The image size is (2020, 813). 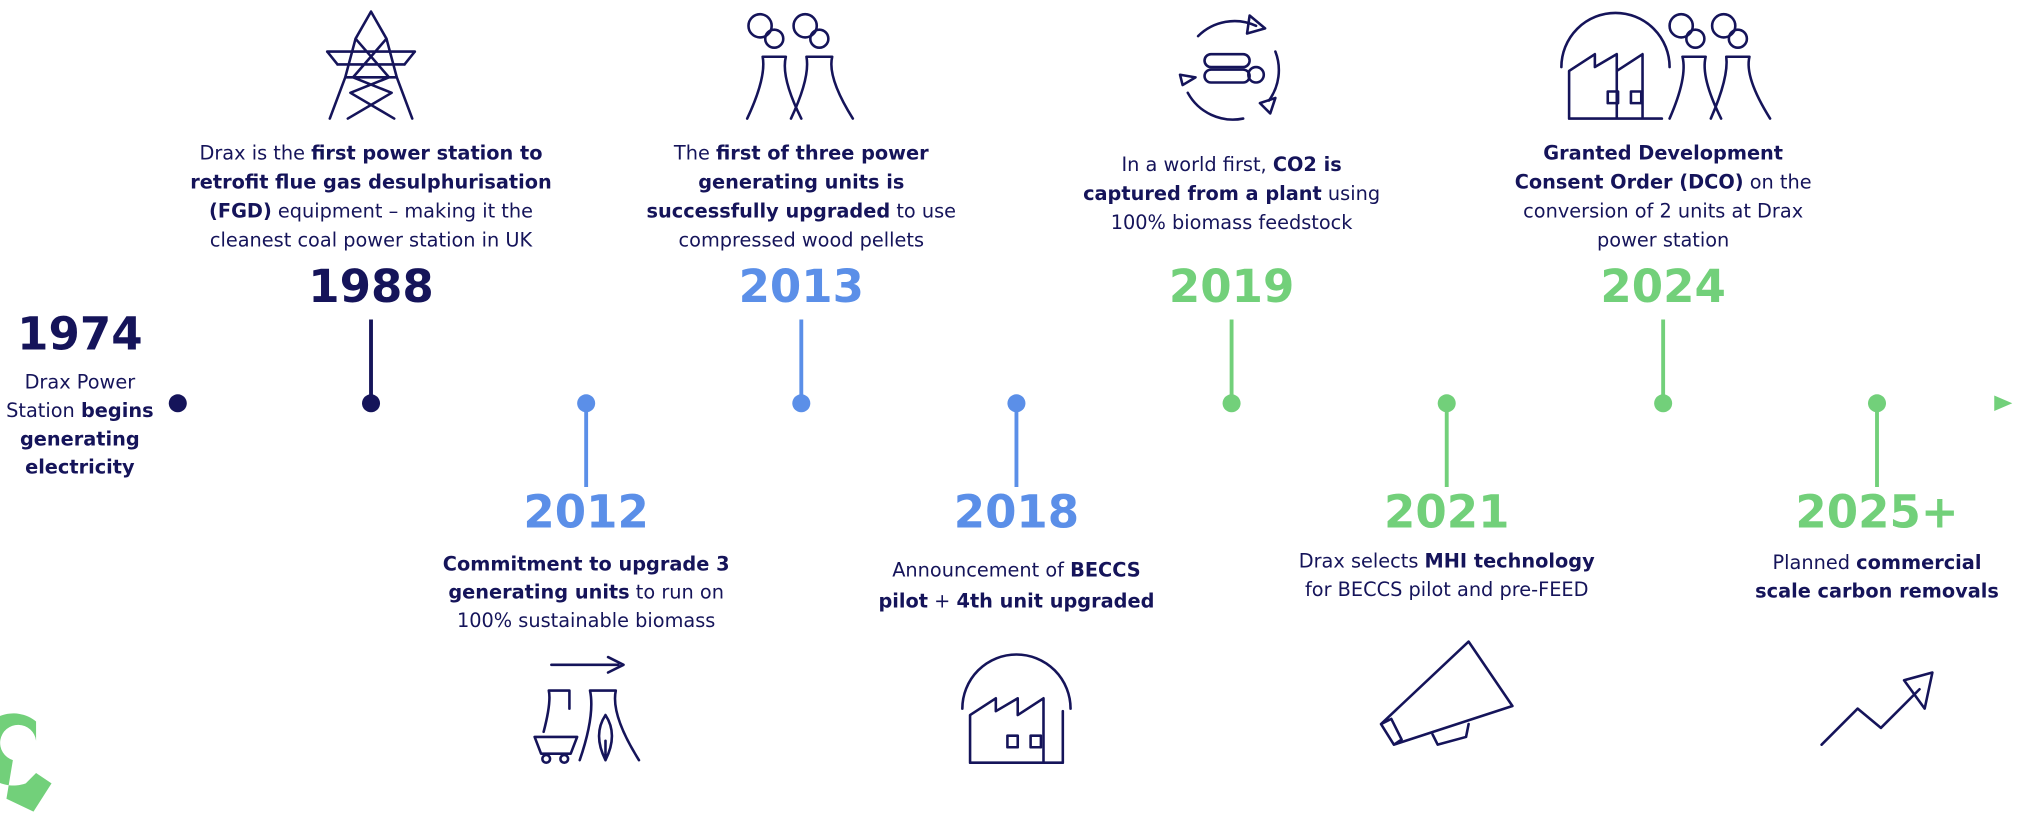 I want to click on text-run: generating, so click(x=80, y=438).